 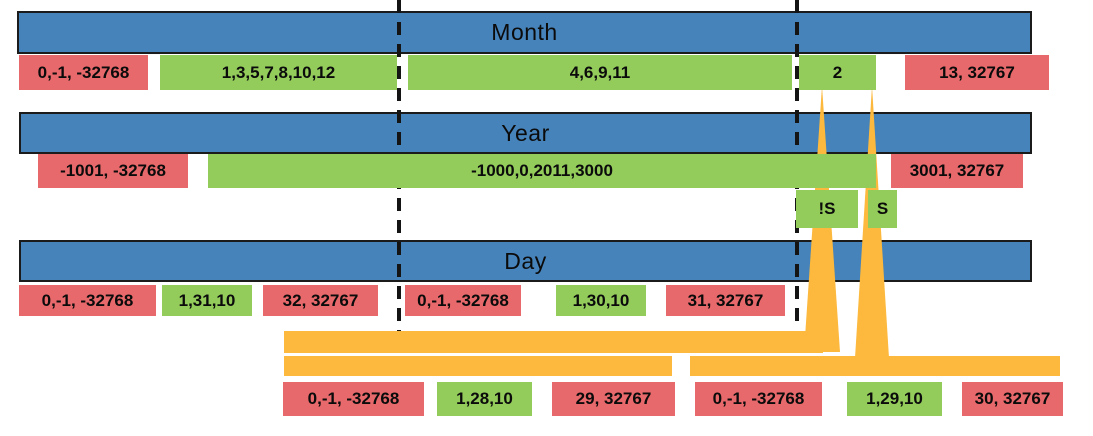 What do you see at coordinates (977, 72) in the screenshot?
I see `month-invalid-high-box: 13, 32767` at bounding box center [977, 72].